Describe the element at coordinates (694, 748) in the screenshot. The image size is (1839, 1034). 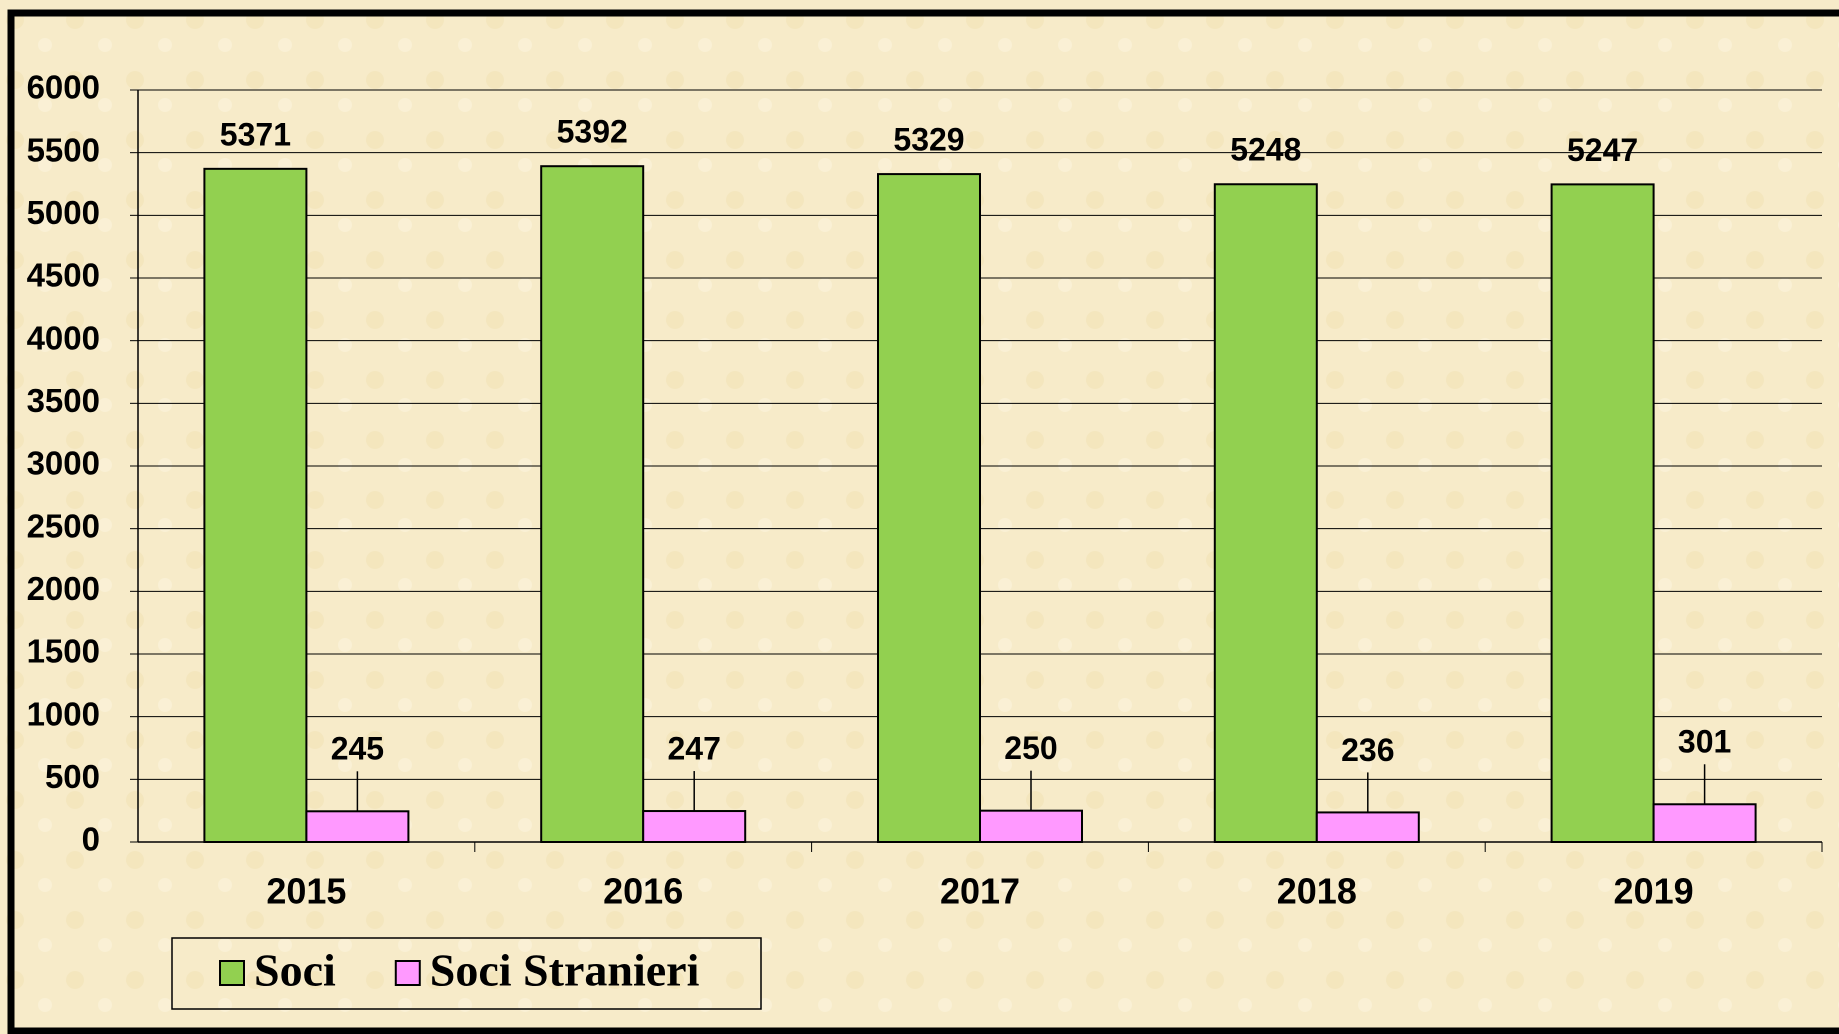
I see `data-label: 247` at that location.